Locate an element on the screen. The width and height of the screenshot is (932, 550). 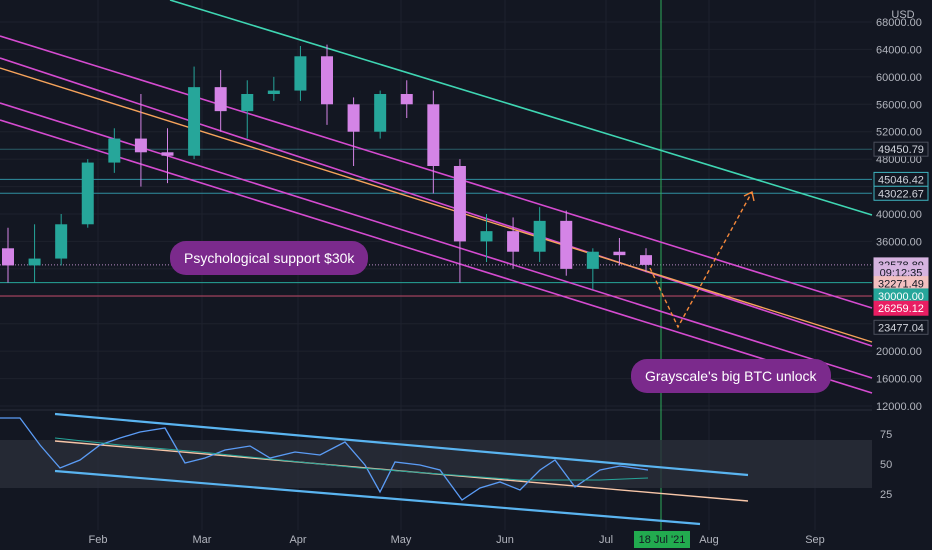
currency-label: USD is located at coordinates (902, 15).